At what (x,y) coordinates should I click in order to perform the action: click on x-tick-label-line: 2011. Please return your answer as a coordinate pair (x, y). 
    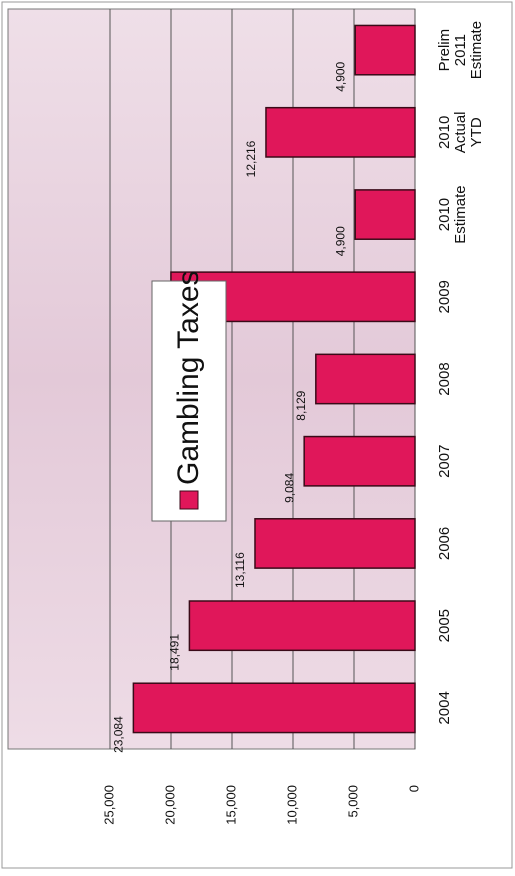
    Looking at the image, I should click on (460, 50).